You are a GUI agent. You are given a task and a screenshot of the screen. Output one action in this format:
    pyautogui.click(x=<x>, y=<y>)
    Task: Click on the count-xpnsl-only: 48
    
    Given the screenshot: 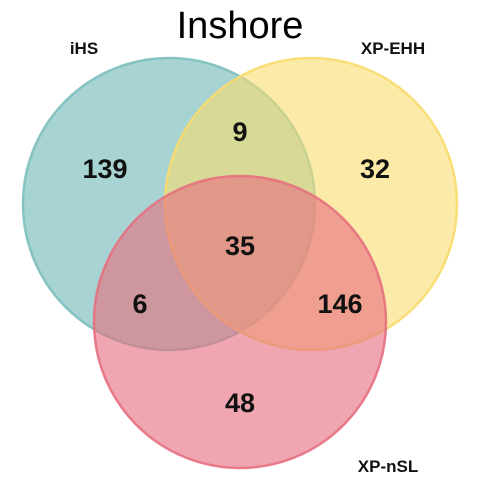 What is the action you would take?
    pyautogui.click(x=240, y=403)
    